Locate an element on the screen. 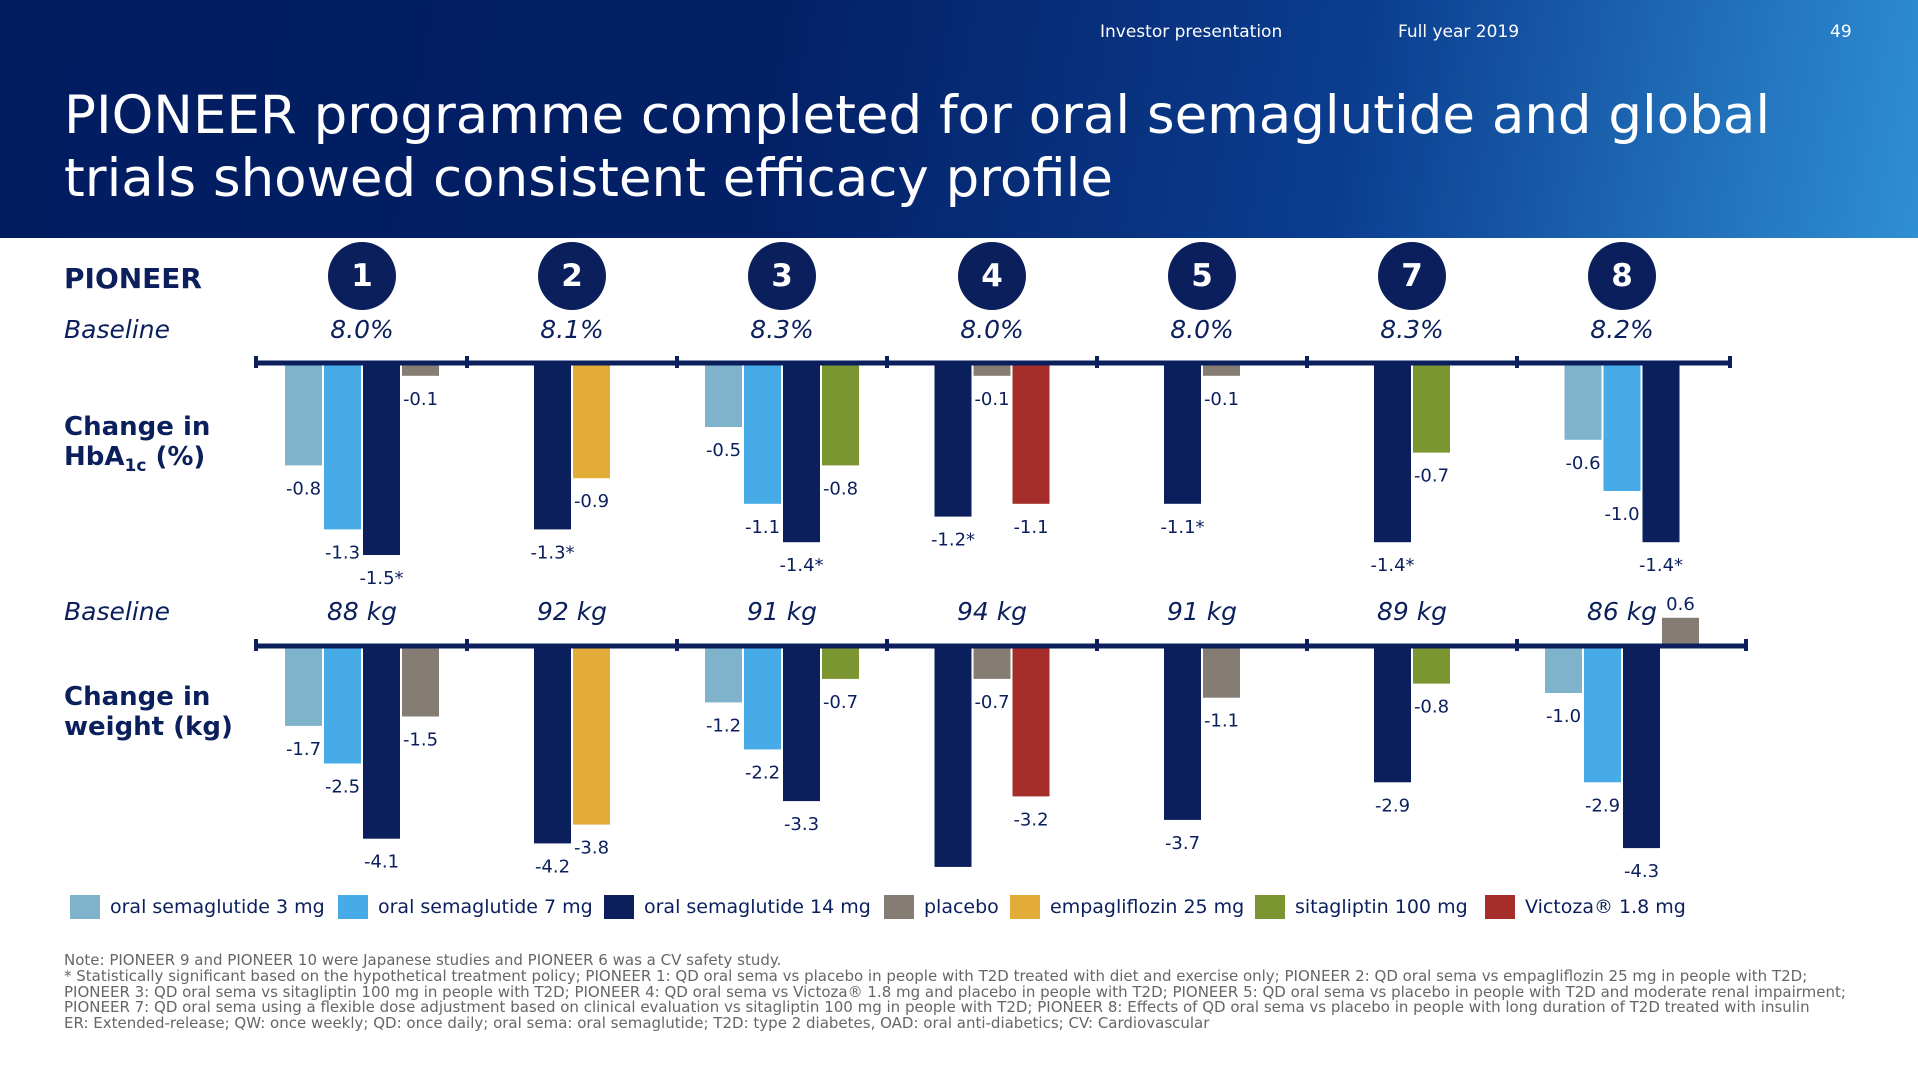 The image size is (1918, 1076). trial-number-badge: 2 is located at coordinates (572, 276).